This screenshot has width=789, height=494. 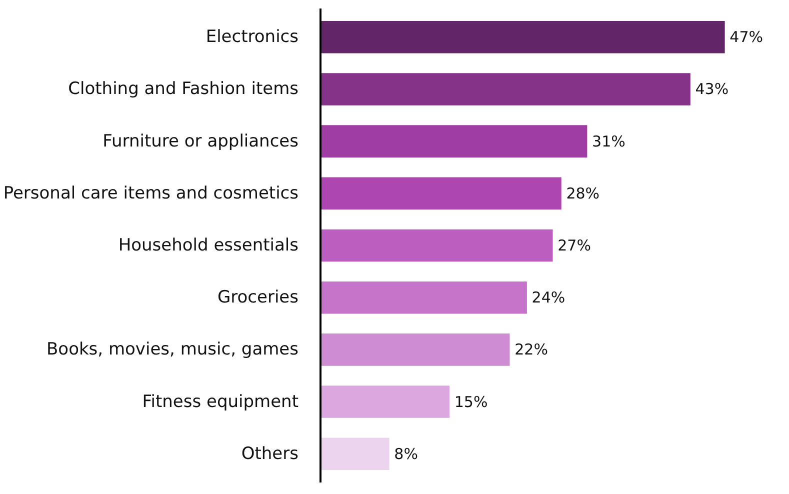 I want to click on data-label: 31%, so click(x=609, y=141).